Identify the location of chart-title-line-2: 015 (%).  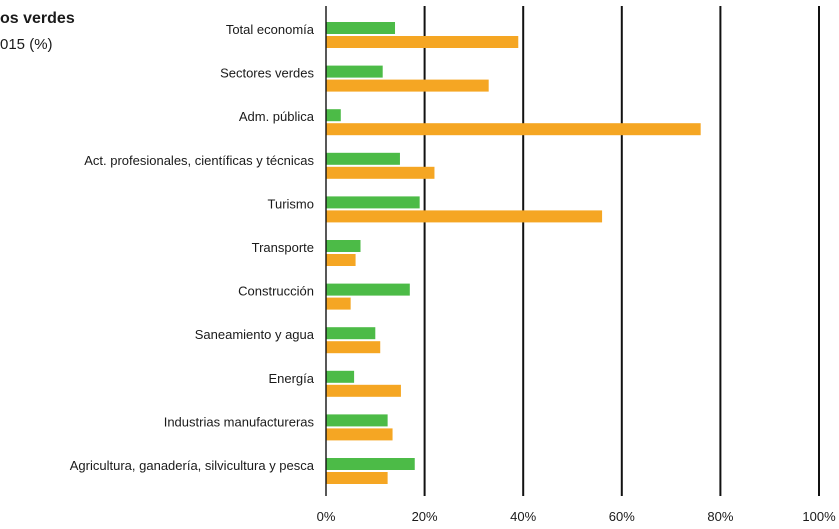
(26, 44).